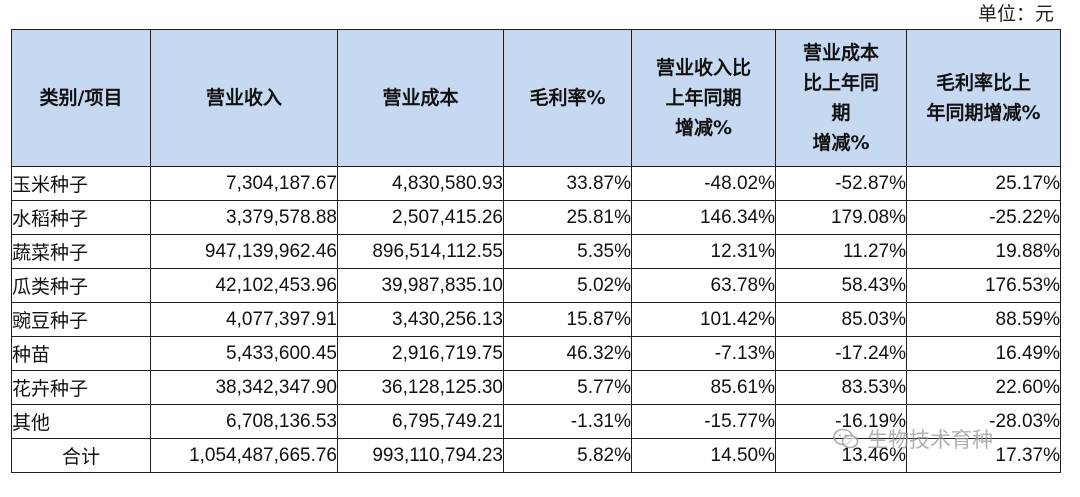 The height and width of the screenshot is (497, 1080). I want to click on cell-gross-margin: 5.35%, so click(567, 251).